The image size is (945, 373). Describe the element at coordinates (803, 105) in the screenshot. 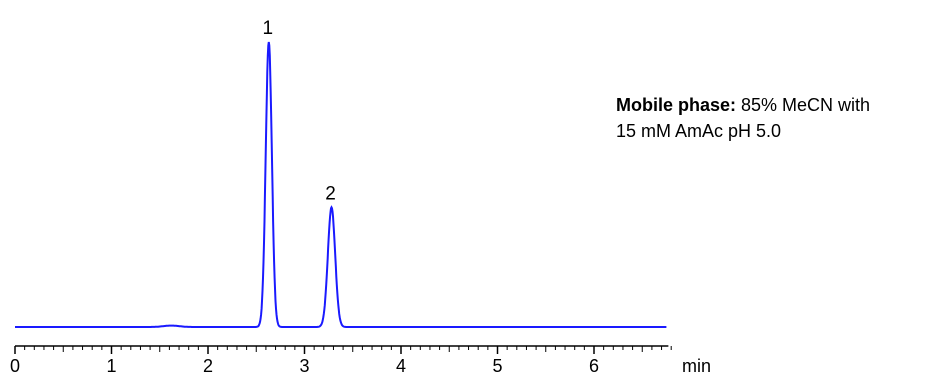

I see `annotation-line-1-rest: 85% MeCN with` at that location.